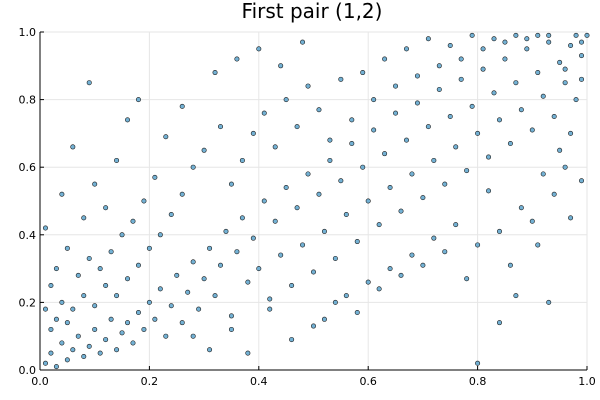 The image size is (600, 400). I want to click on y-tick-label: 0.8, so click(28, 100).